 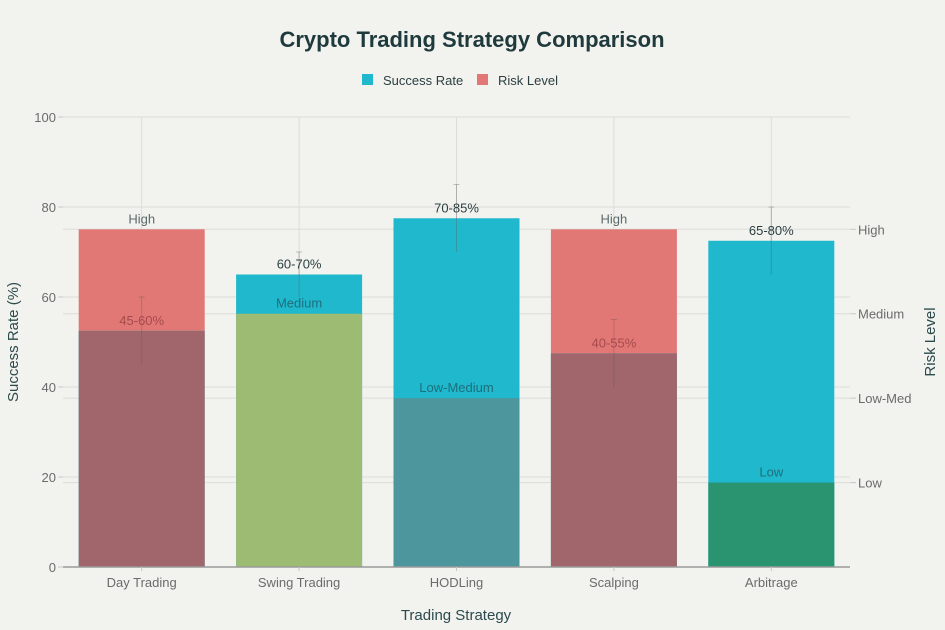 I want to click on bar-group-scalping: 40-55% High, so click(x=613, y=389).